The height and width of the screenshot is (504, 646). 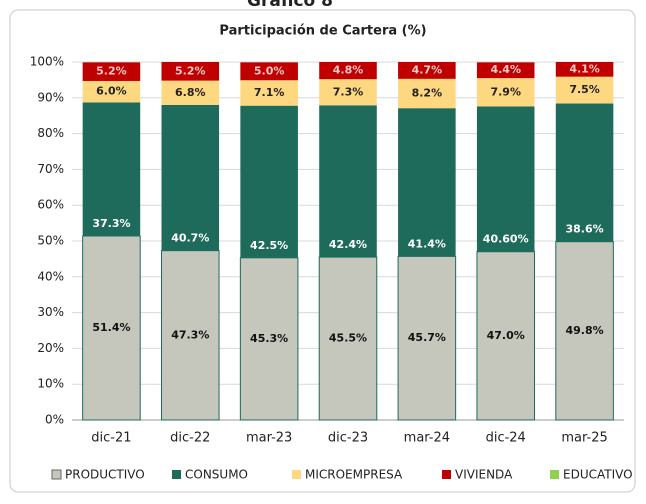 I want to click on data-label: 40.7%, so click(x=190, y=238).